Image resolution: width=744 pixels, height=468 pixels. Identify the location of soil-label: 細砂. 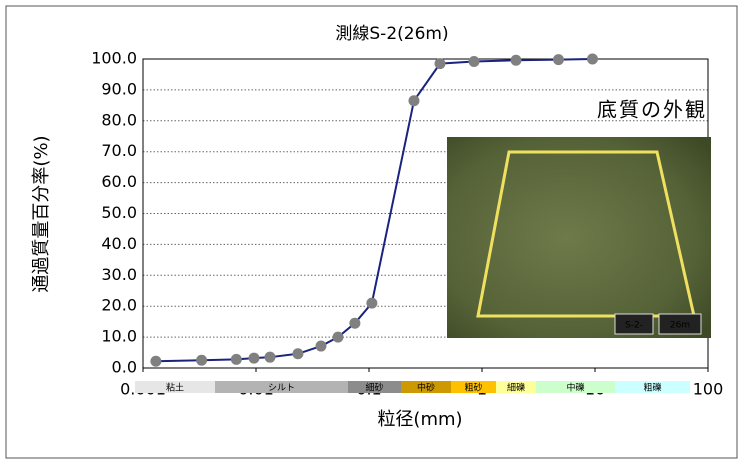
(374, 388).